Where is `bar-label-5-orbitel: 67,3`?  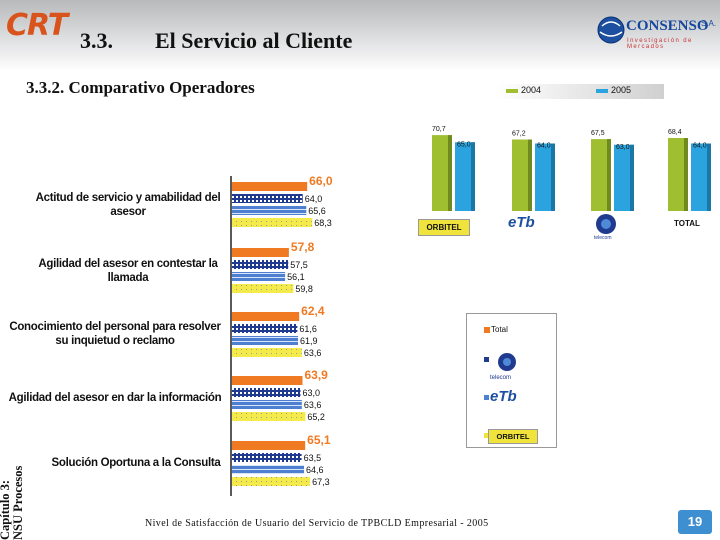 bar-label-5-orbitel: 67,3 is located at coordinates (321, 482).